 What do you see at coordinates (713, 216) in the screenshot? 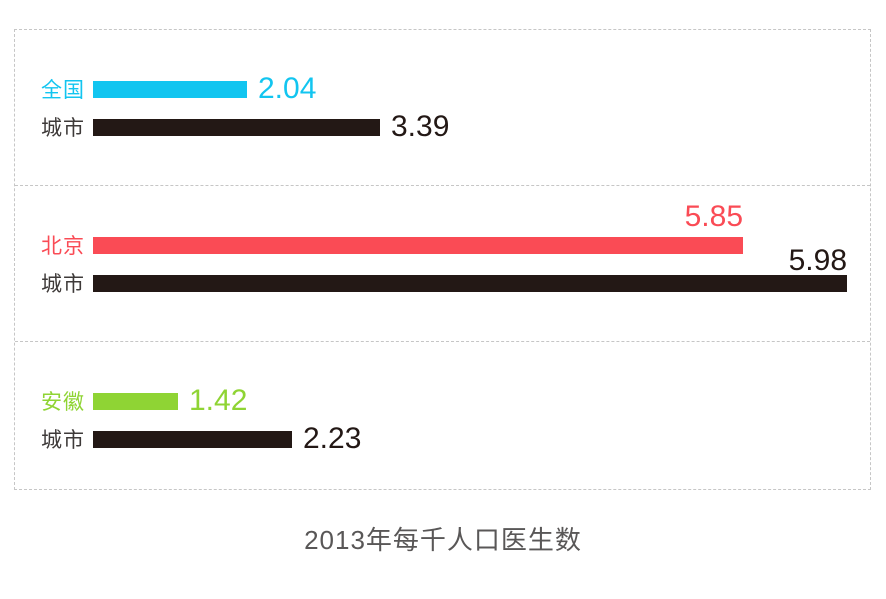
I see `bar-value: 5.85` at bounding box center [713, 216].